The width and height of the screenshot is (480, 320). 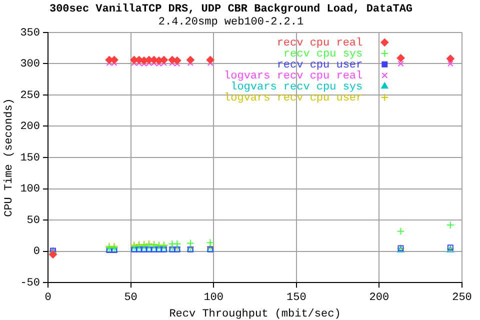 What do you see at coordinates (255, 314) in the screenshot?
I see `x-axis-title: Recv Throughput (mbit/sec)` at bounding box center [255, 314].